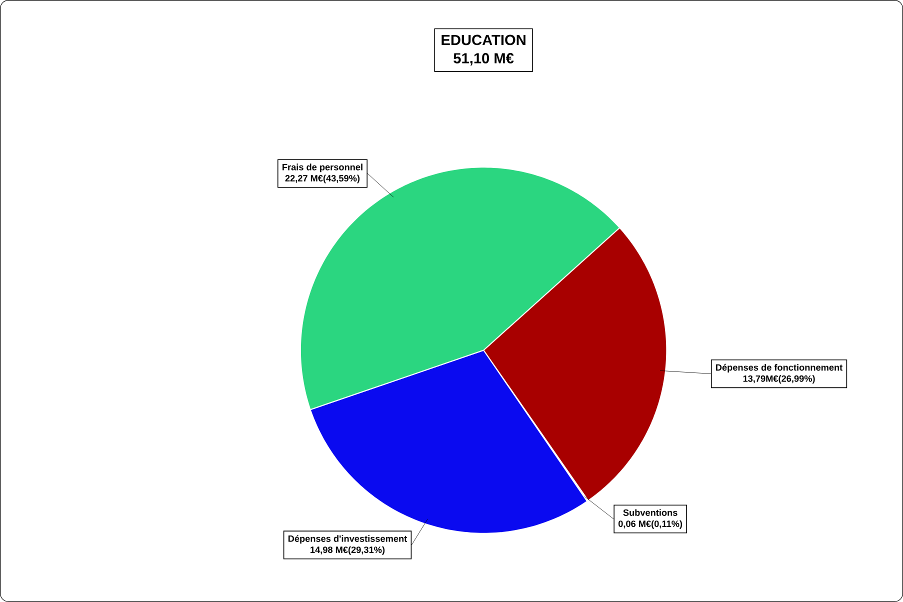  Describe the element at coordinates (650, 512) in the screenshot. I see `slice-label: Subventions` at that location.